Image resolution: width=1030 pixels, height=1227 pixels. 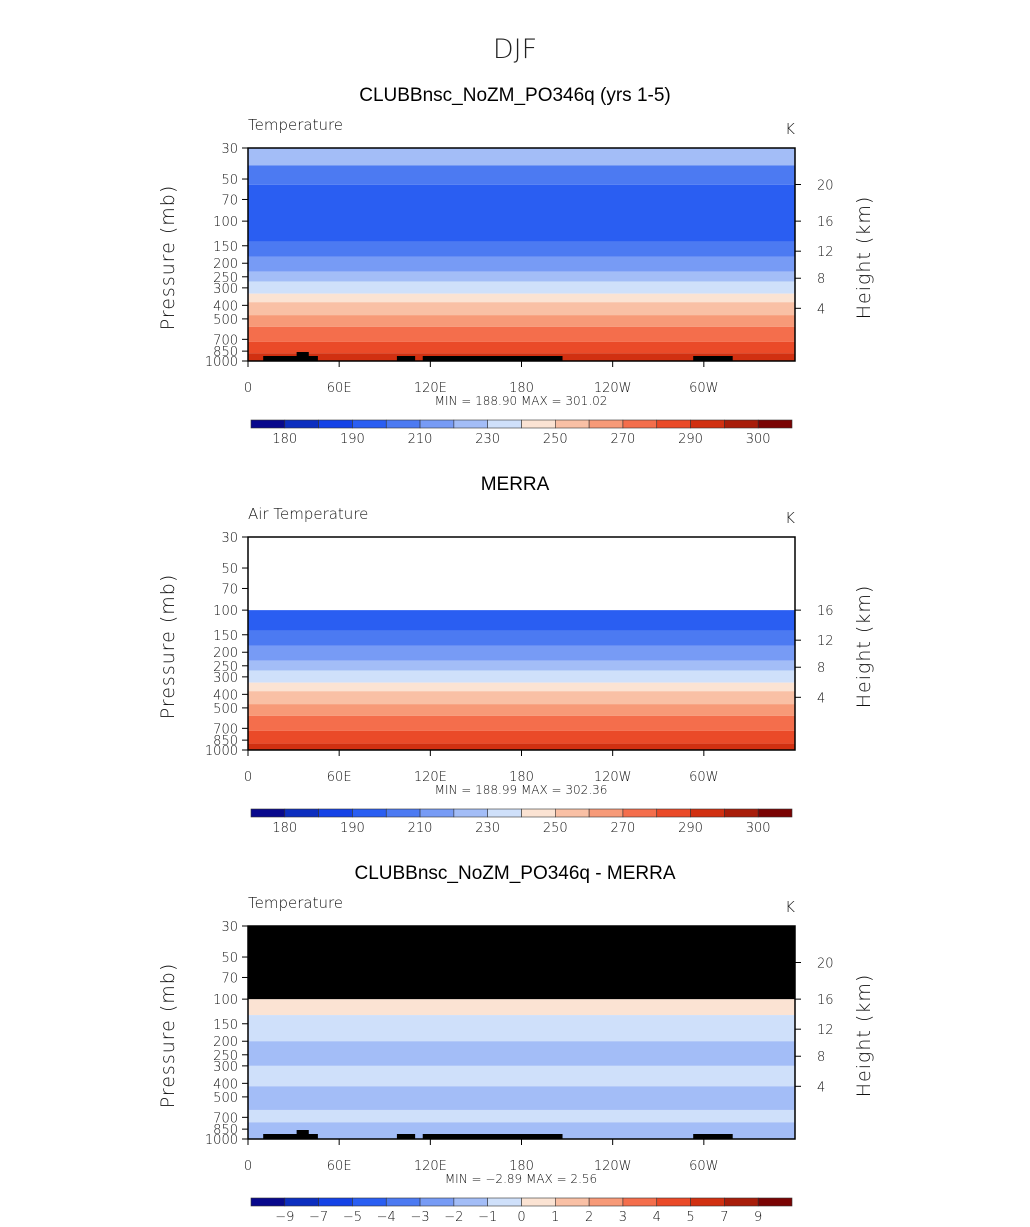 I want to click on variable-label: Air Temperature, so click(x=308, y=514).